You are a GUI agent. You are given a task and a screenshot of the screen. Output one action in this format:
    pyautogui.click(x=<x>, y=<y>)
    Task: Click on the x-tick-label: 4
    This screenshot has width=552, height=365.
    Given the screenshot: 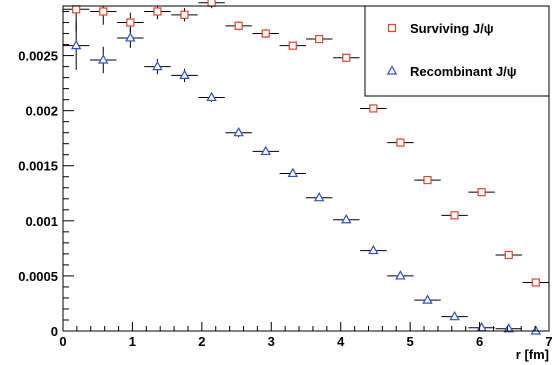 What is the action you would take?
    pyautogui.click(x=341, y=341)
    